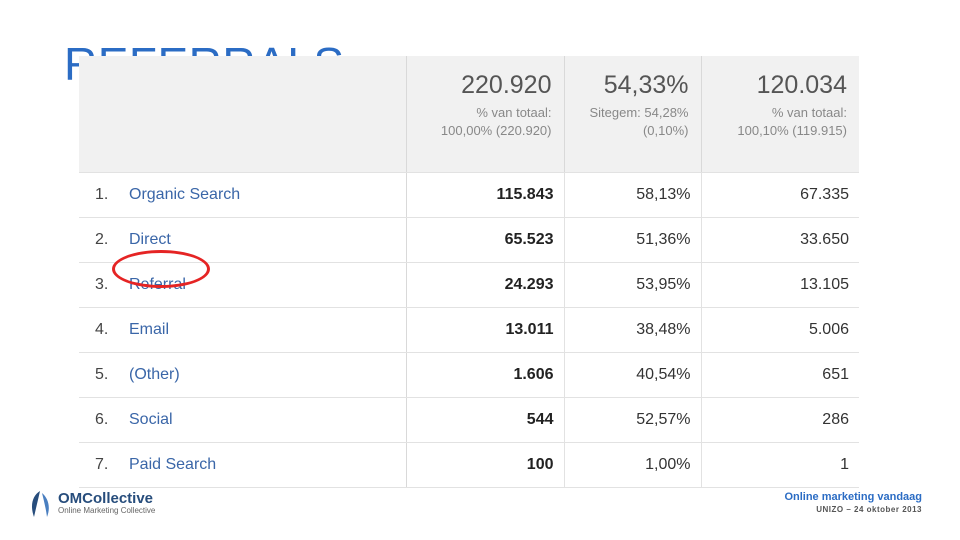  What do you see at coordinates (779, 465) in the screenshot?
I see `value-c: 1` at bounding box center [779, 465].